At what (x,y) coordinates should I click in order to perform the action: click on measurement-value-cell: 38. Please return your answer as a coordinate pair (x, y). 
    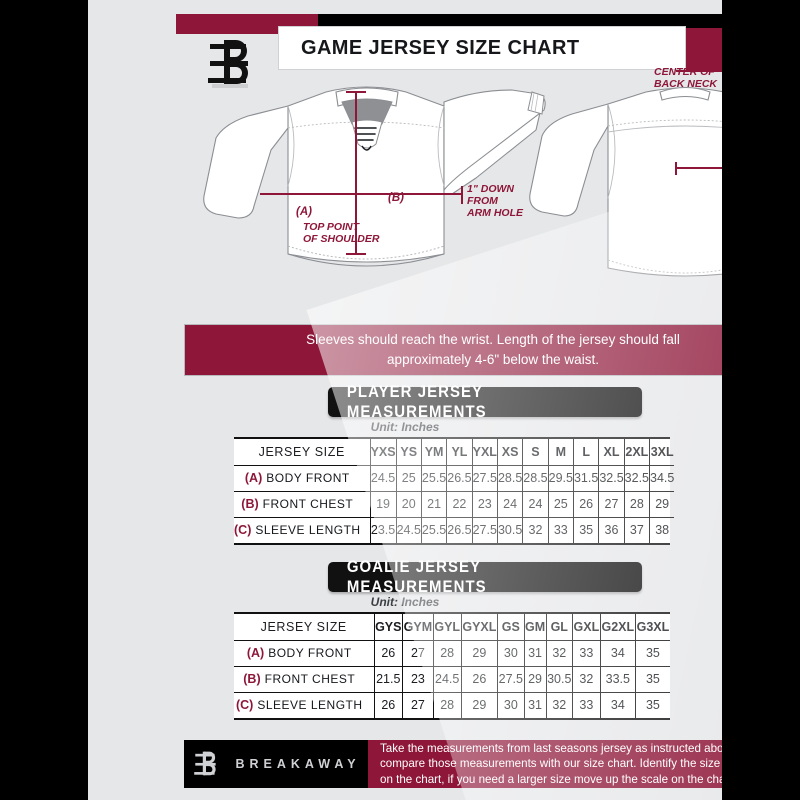
    Looking at the image, I should click on (662, 530).